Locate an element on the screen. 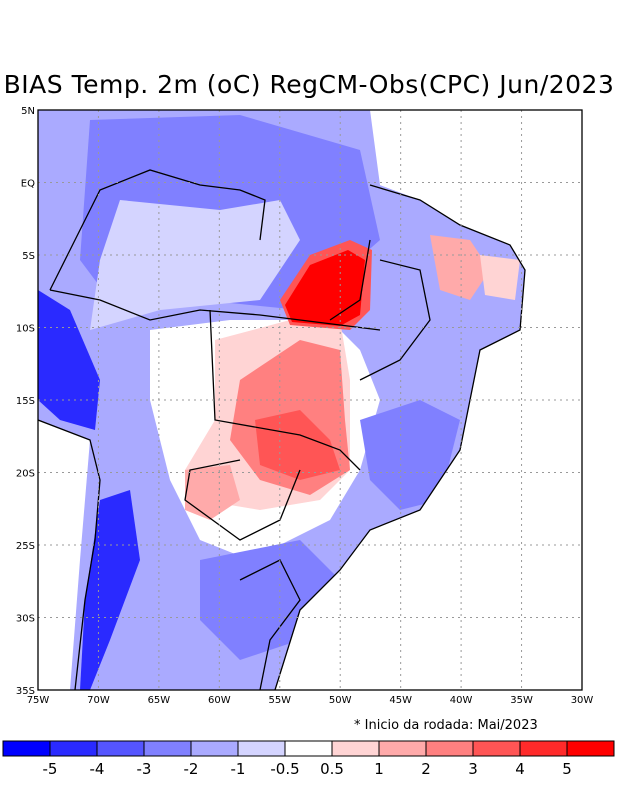  lat-label: 5S is located at coordinates (28, 256).